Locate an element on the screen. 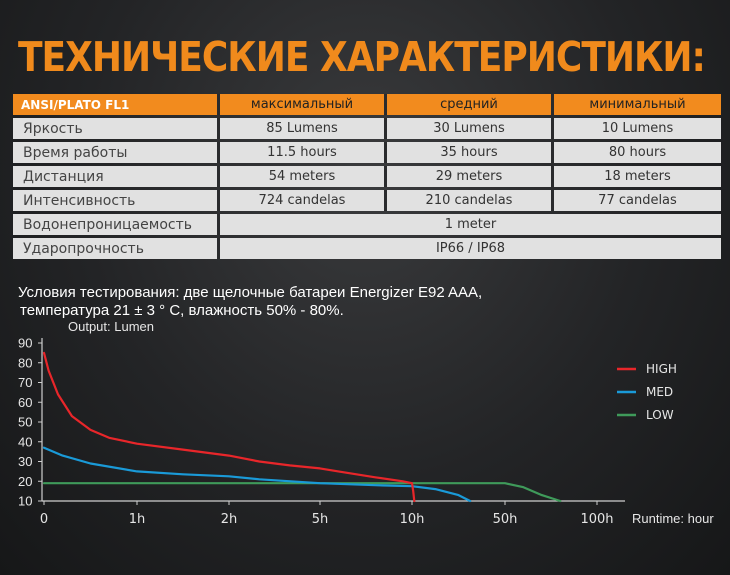  y-tick-label: 30 is located at coordinates (25, 461).